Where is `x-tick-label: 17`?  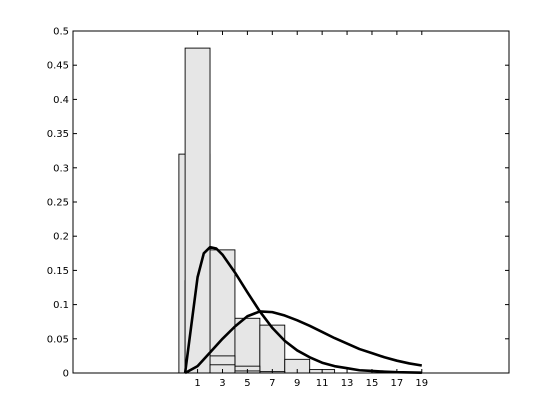 x-tick-label: 17 is located at coordinates (397, 383).